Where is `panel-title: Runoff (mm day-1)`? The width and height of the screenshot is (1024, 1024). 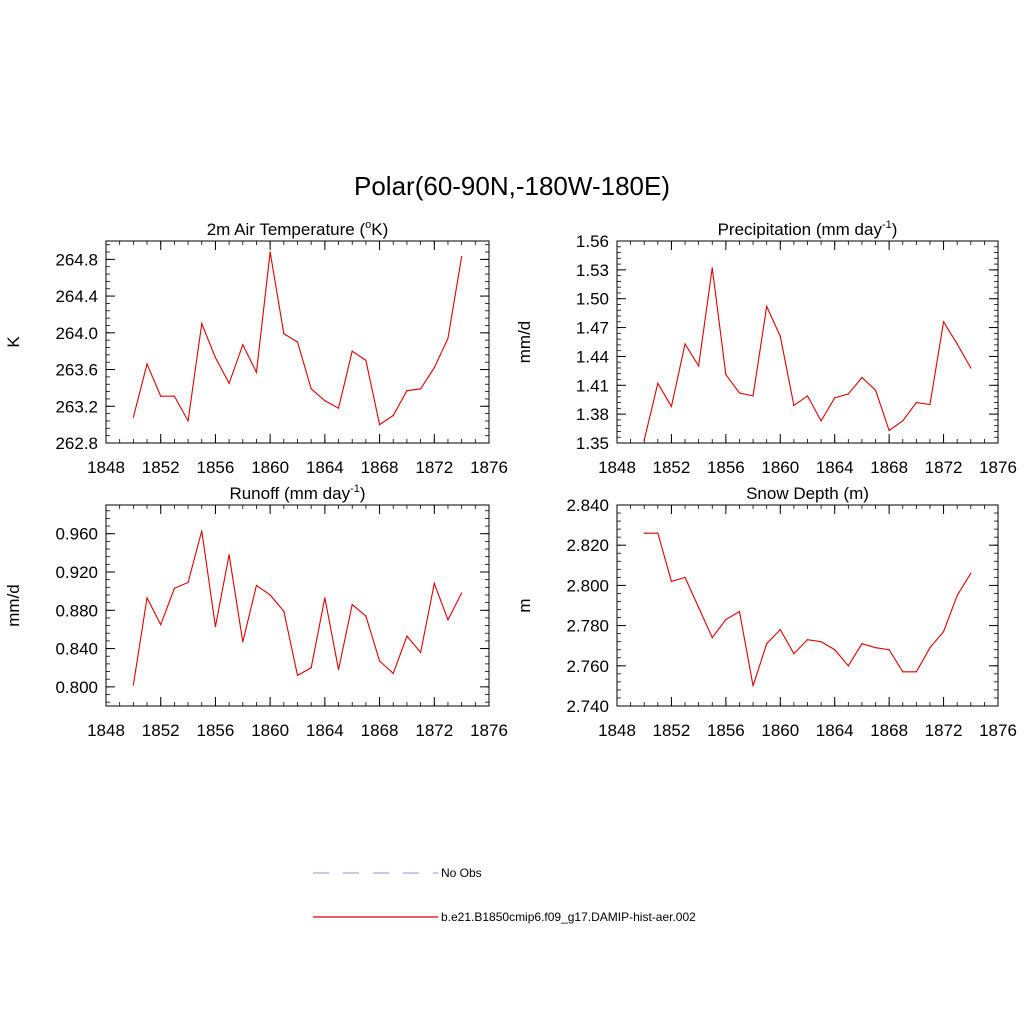
panel-title: Runoff (mm day-1) is located at coordinates (297, 493).